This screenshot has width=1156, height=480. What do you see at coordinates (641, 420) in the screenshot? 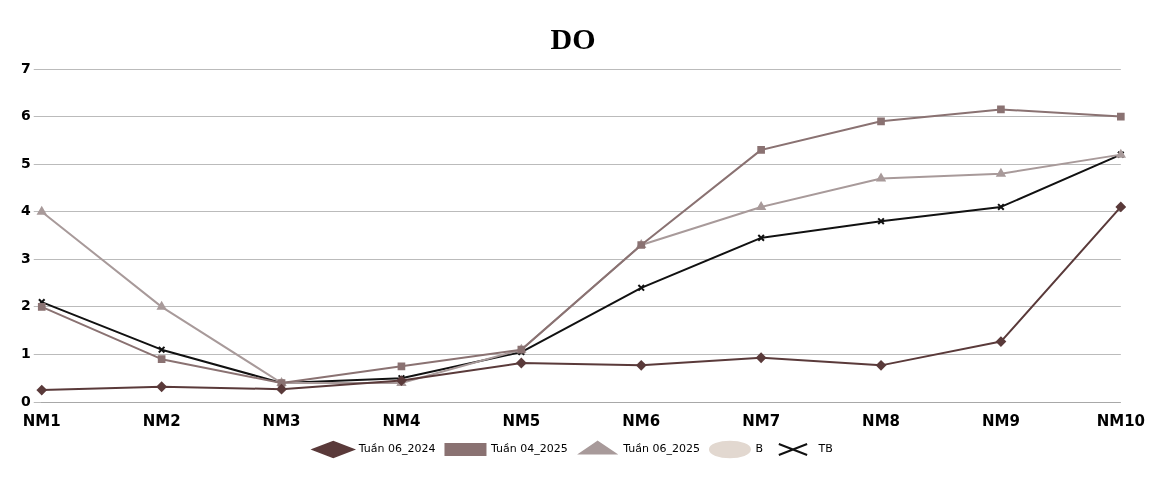
I see `x-tick-label: NM6` at bounding box center [641, 420].